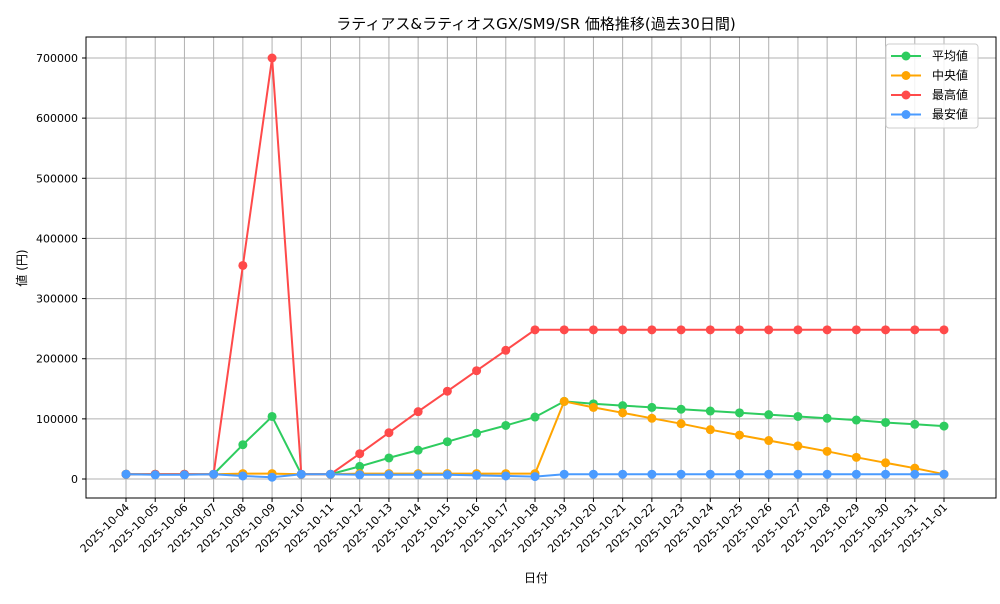  Describe the element at coordinates (74, 479) in the screenshot. I see `y-tick-label: 0` at that location.